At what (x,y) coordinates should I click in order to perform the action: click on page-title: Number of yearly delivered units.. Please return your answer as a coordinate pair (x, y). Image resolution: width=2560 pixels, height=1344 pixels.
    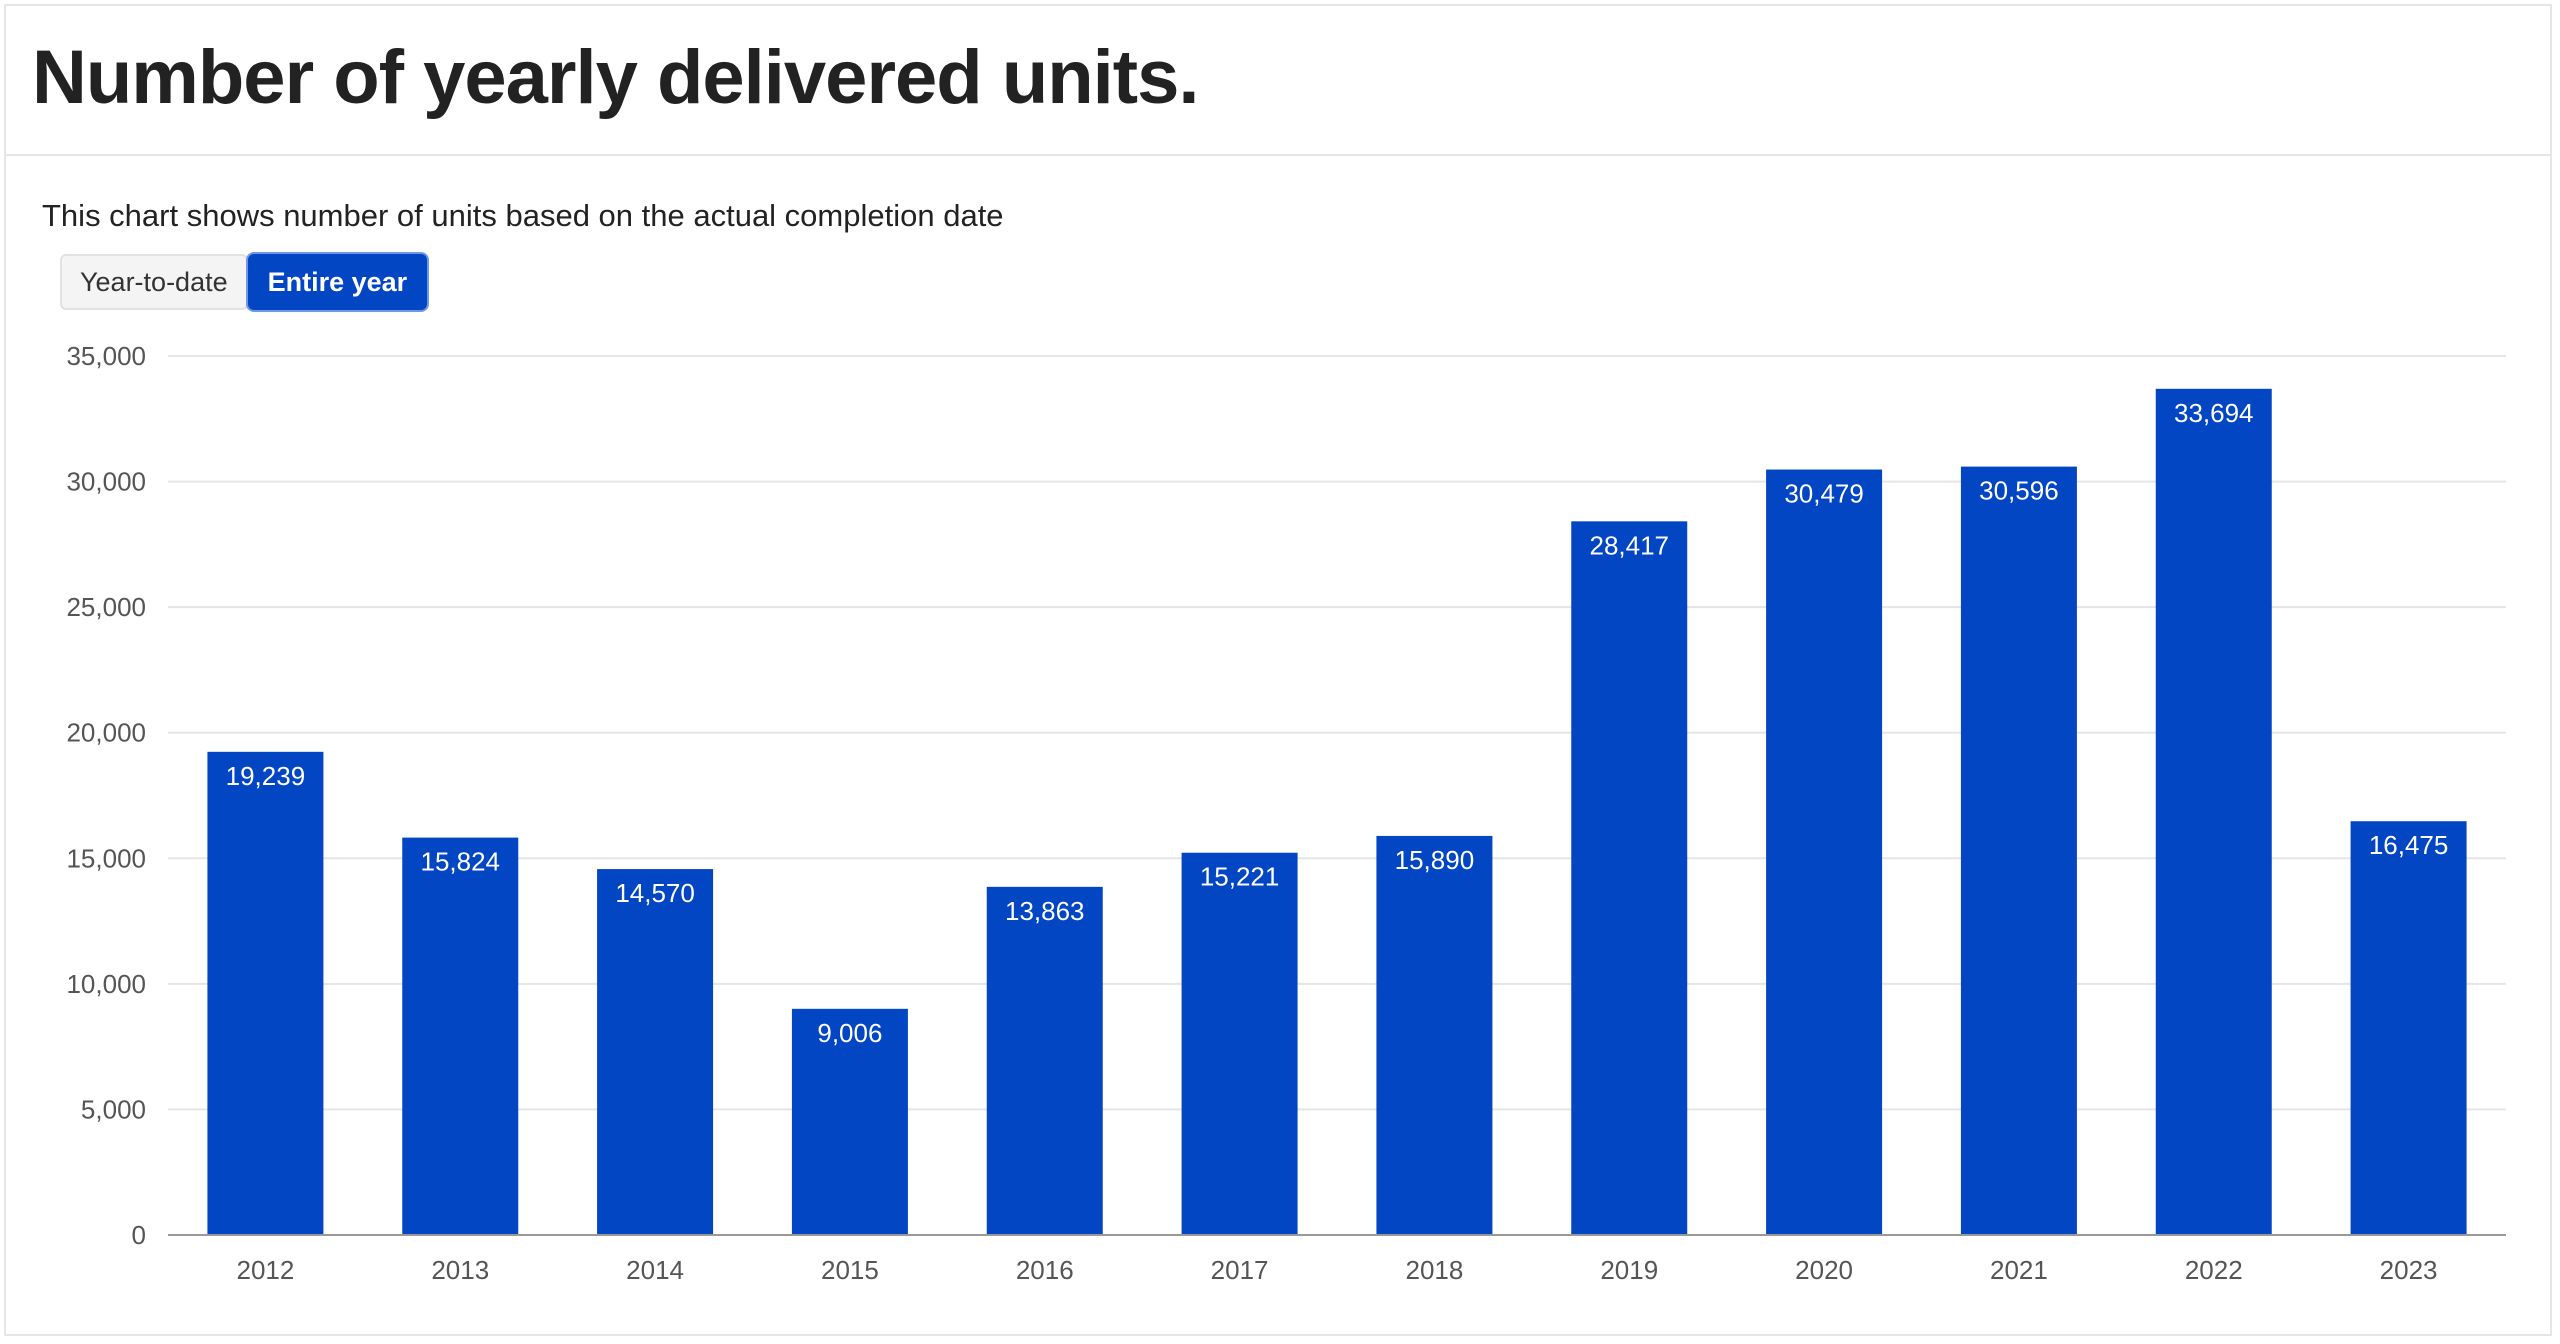
    Looking at the image, I should click on (615, 77).